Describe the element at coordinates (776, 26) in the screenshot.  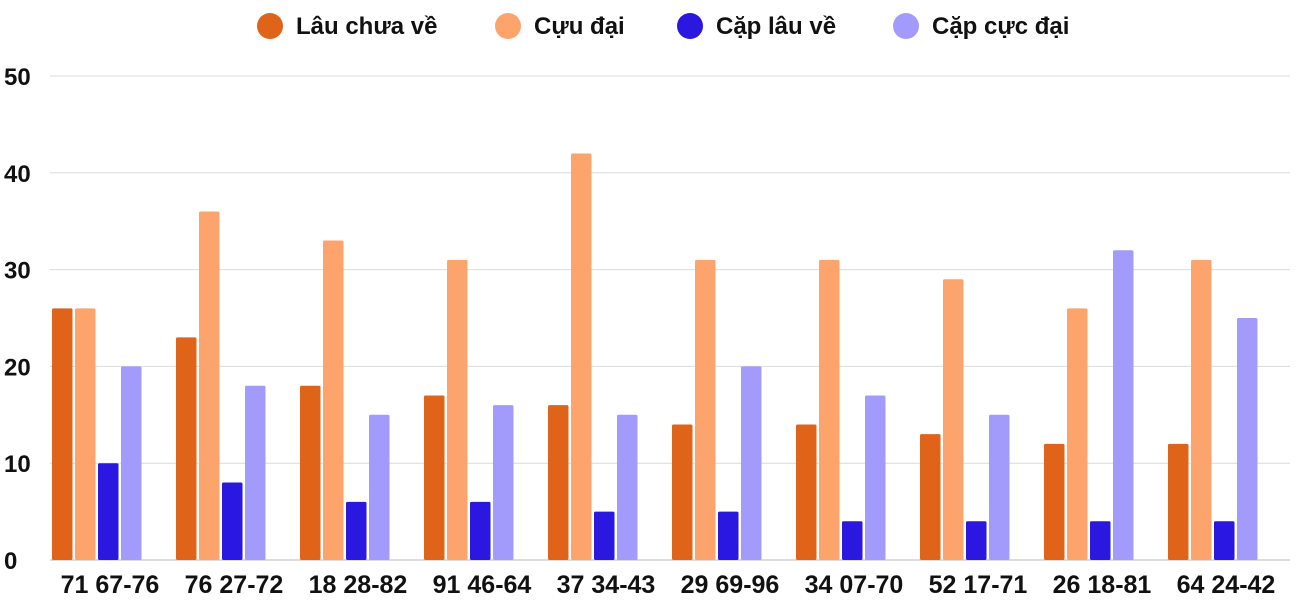
I see `legend-label: Cặp lâu về` at that location.